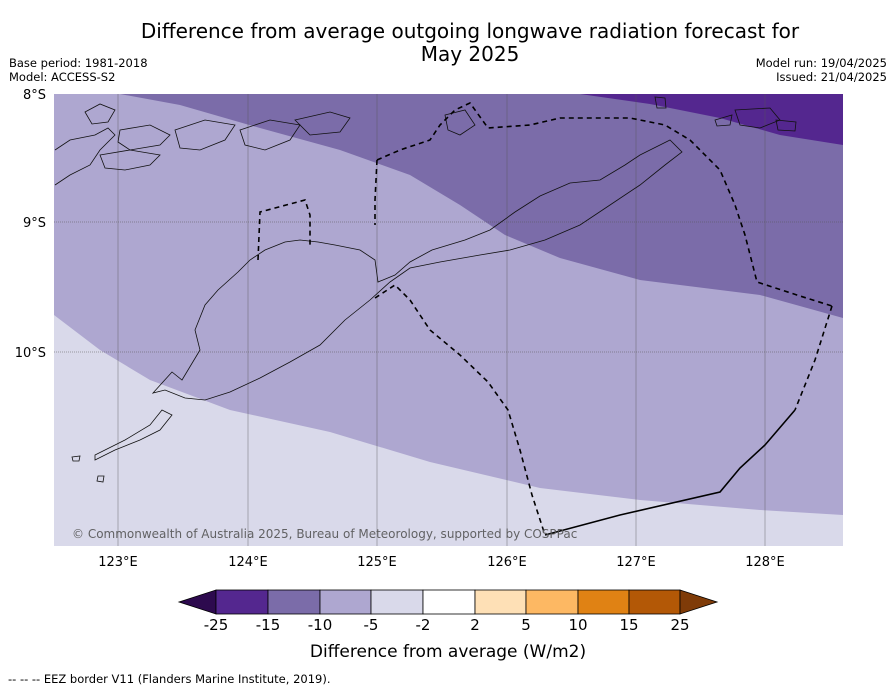 The image size is (896, 690). What do you see at coordinates (470, 54) in the screenshot?
I see `map-title-line2: May 2025` at bounding box center [470, 54].